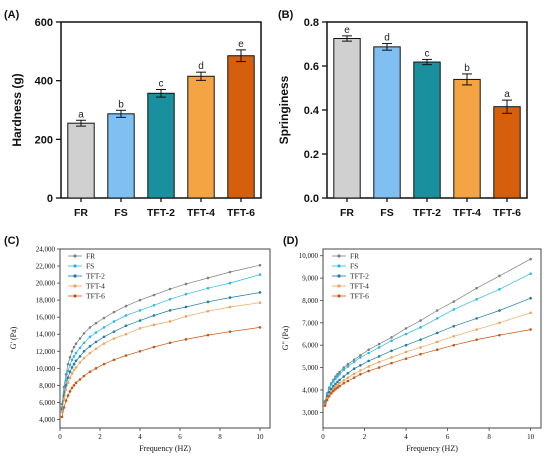 The height and width of the screenshot is (457, 550). I want to click on d-legend-label-fs: FS, so click(354, 266).